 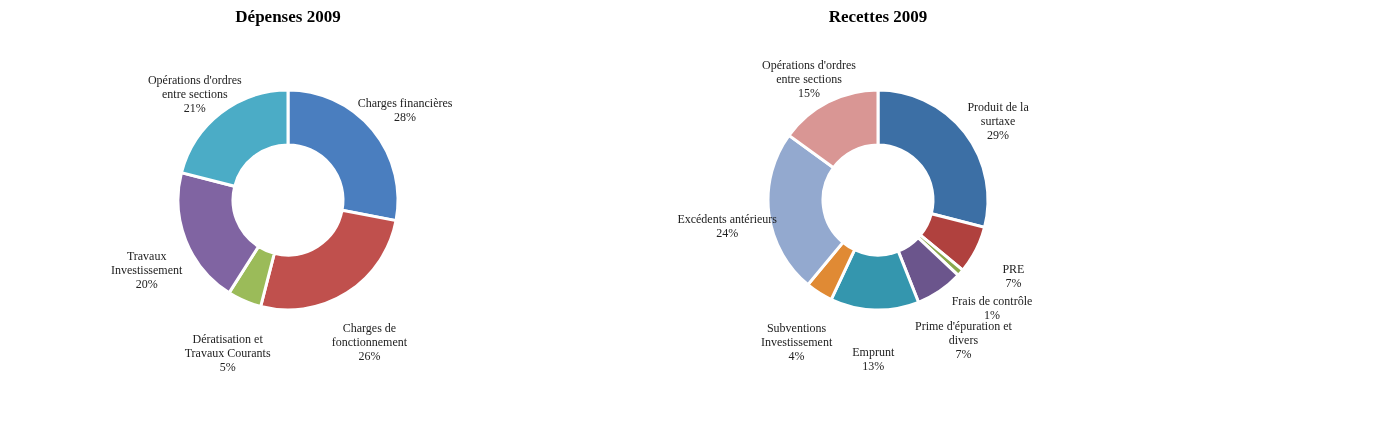 I want to click on chart-title: Recettes 2009, so click(x=878, y=16).